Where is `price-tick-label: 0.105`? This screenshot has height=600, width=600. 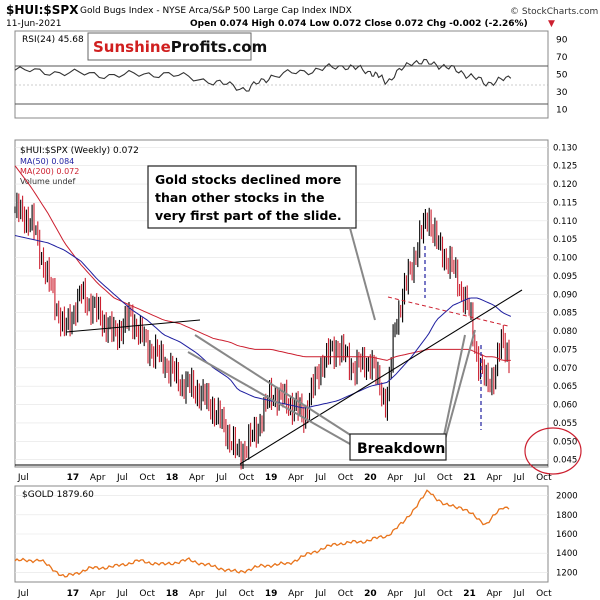
price-tick-label: 0.105 is located at coordinates (565, 240).